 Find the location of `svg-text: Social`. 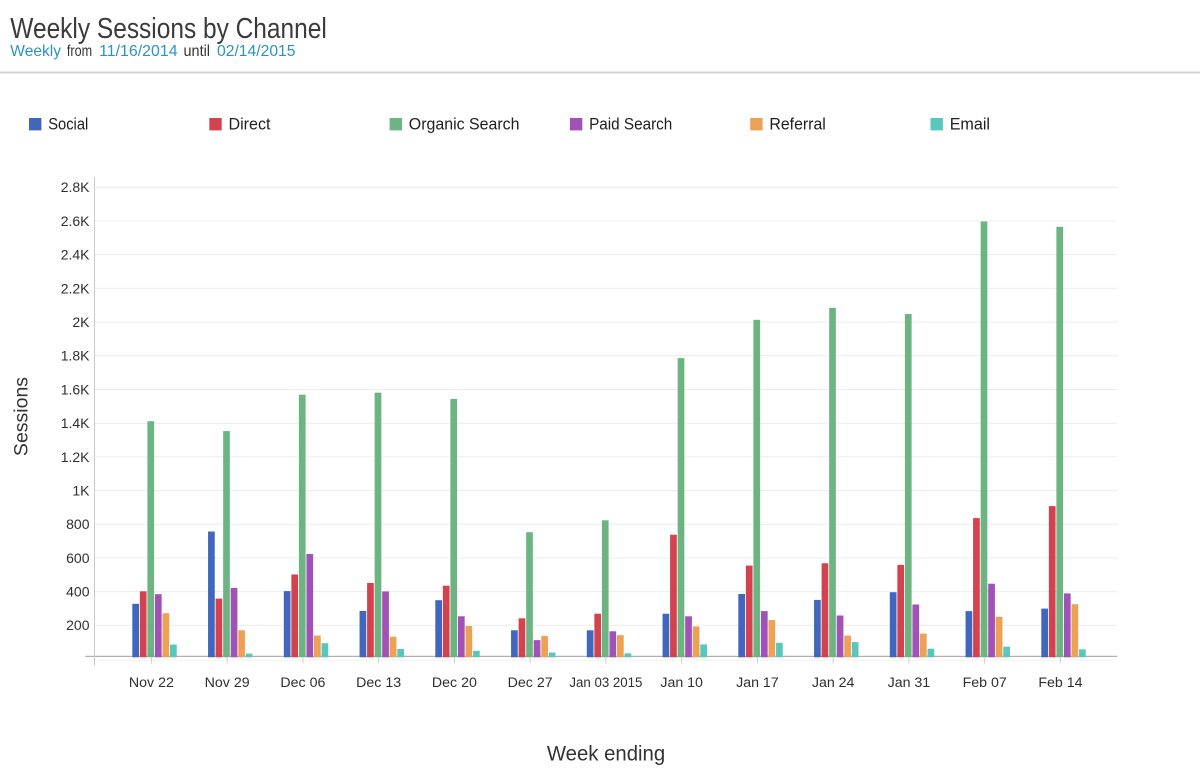

svg-text: Social is located at coordinates (68, 123).